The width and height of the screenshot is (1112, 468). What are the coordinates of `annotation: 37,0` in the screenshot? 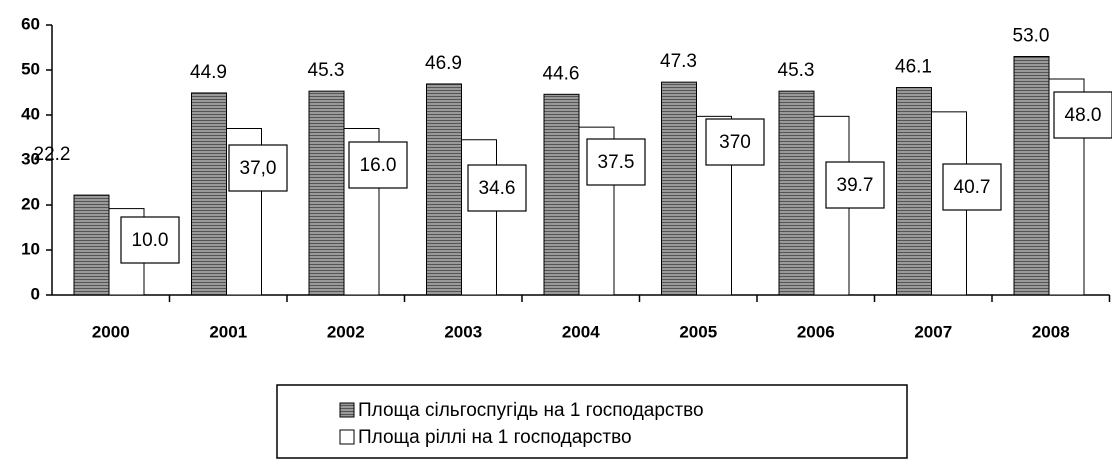 It's located at (258, 168).